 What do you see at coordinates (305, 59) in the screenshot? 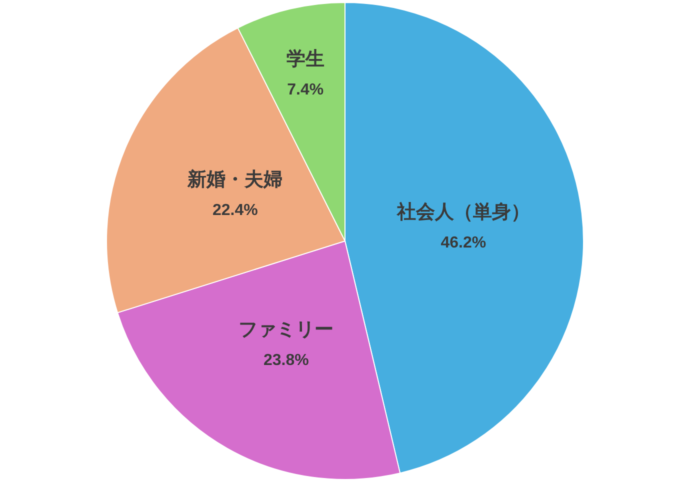
I see `slice-label: 学生` at bounding box center [305, 59].